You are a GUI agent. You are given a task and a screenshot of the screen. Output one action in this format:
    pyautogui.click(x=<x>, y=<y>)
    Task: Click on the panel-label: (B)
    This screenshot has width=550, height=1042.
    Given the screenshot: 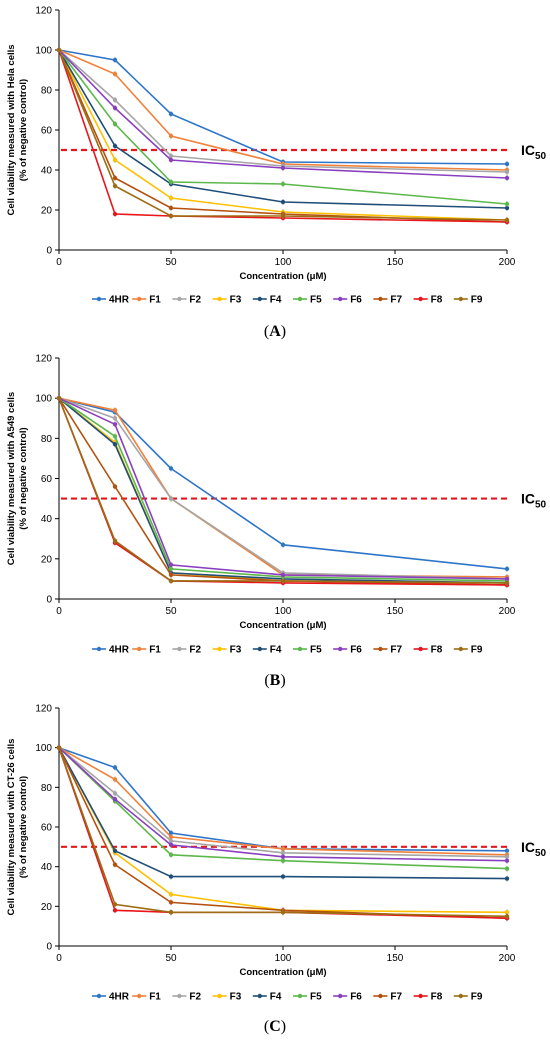 What is the action you would take?
    pyautogui.click(x=274, y=680)
    